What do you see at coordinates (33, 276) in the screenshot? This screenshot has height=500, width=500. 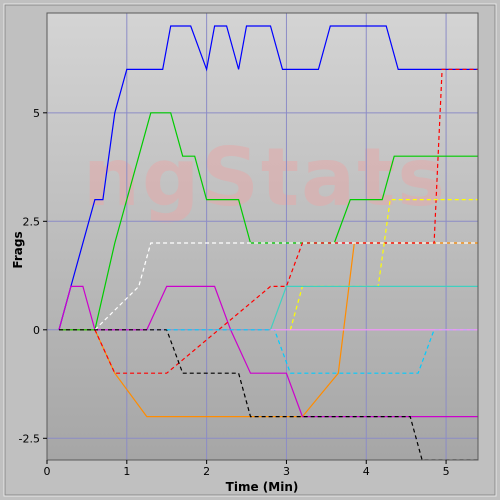 I see `y-axis-ticks: -2.5 0 2.5 5` at bounding box center [33, 276].